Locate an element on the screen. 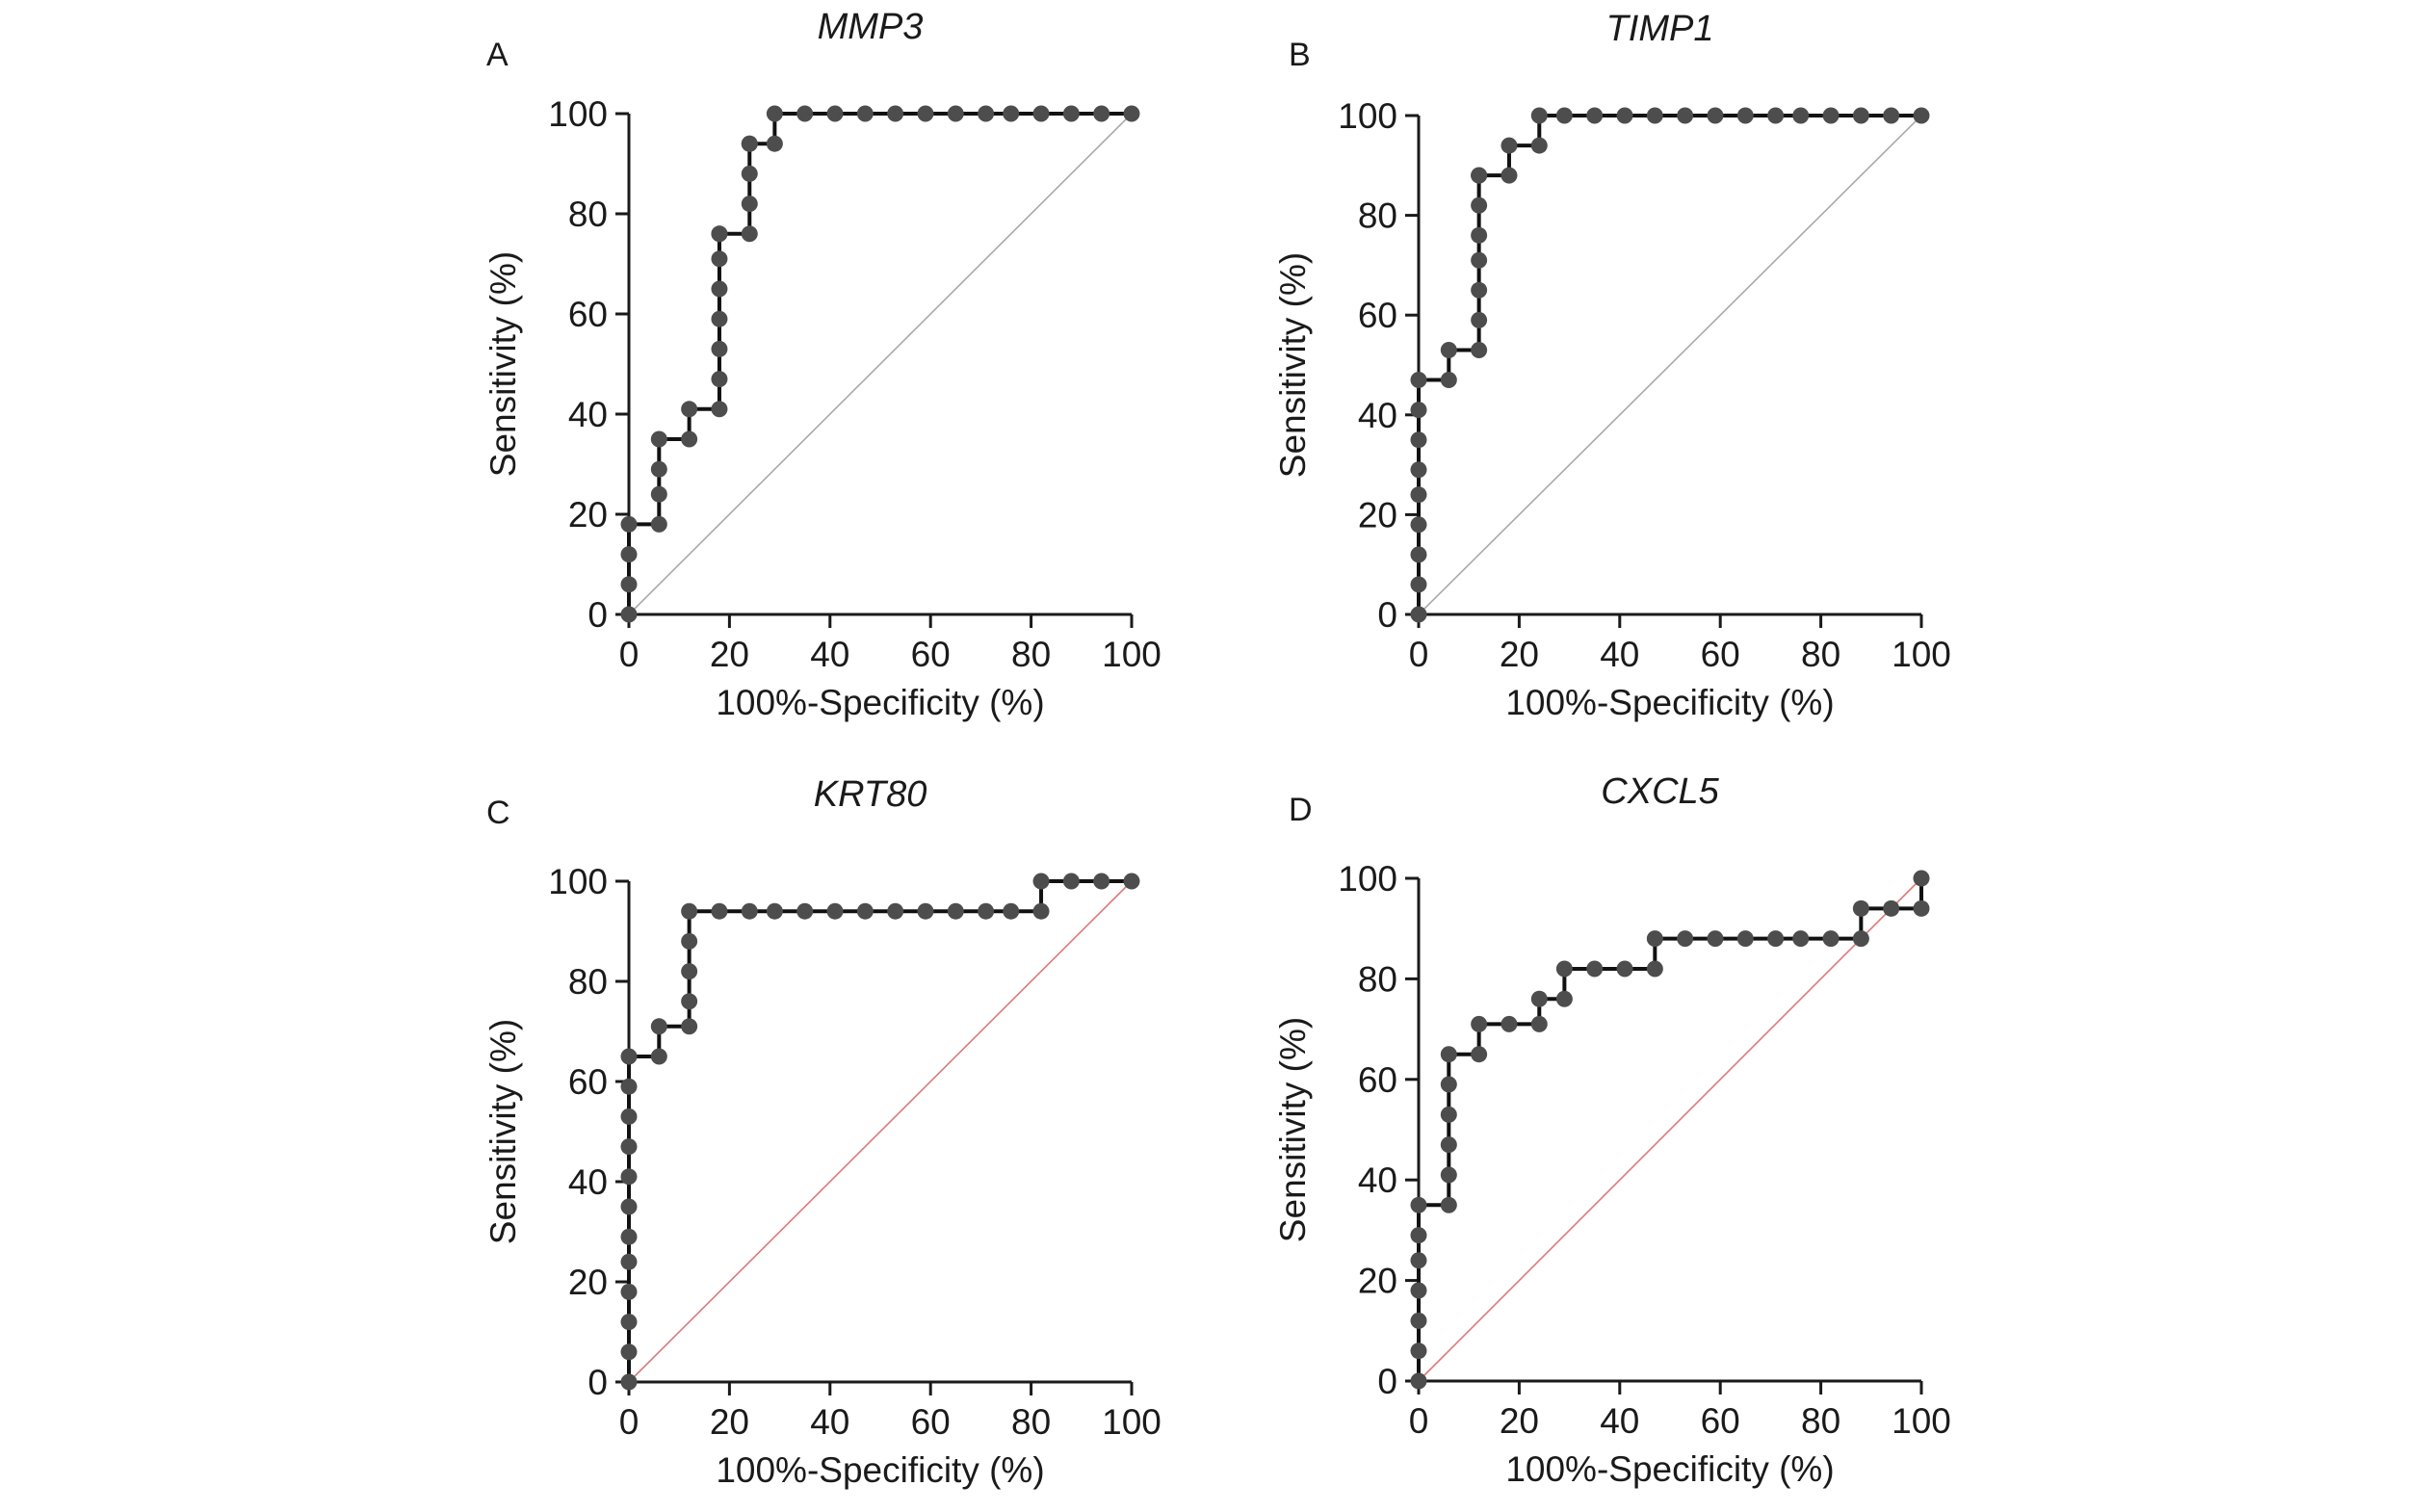  x-tick-label: 40 is located at coordinates (1619, 1421).